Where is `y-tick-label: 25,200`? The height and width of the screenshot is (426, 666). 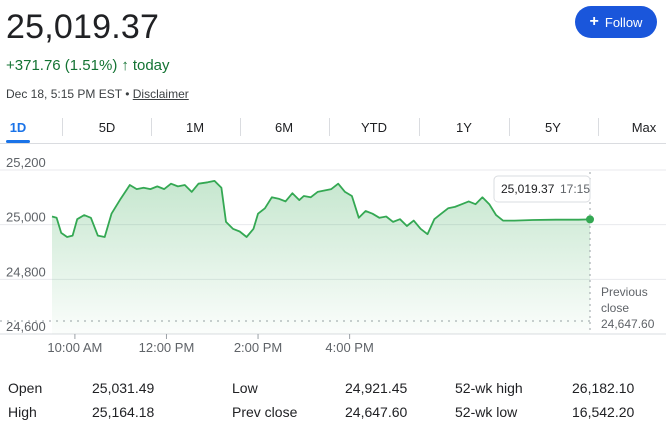 y-tick-label: 25,200 is located at coordinates (26, 162).